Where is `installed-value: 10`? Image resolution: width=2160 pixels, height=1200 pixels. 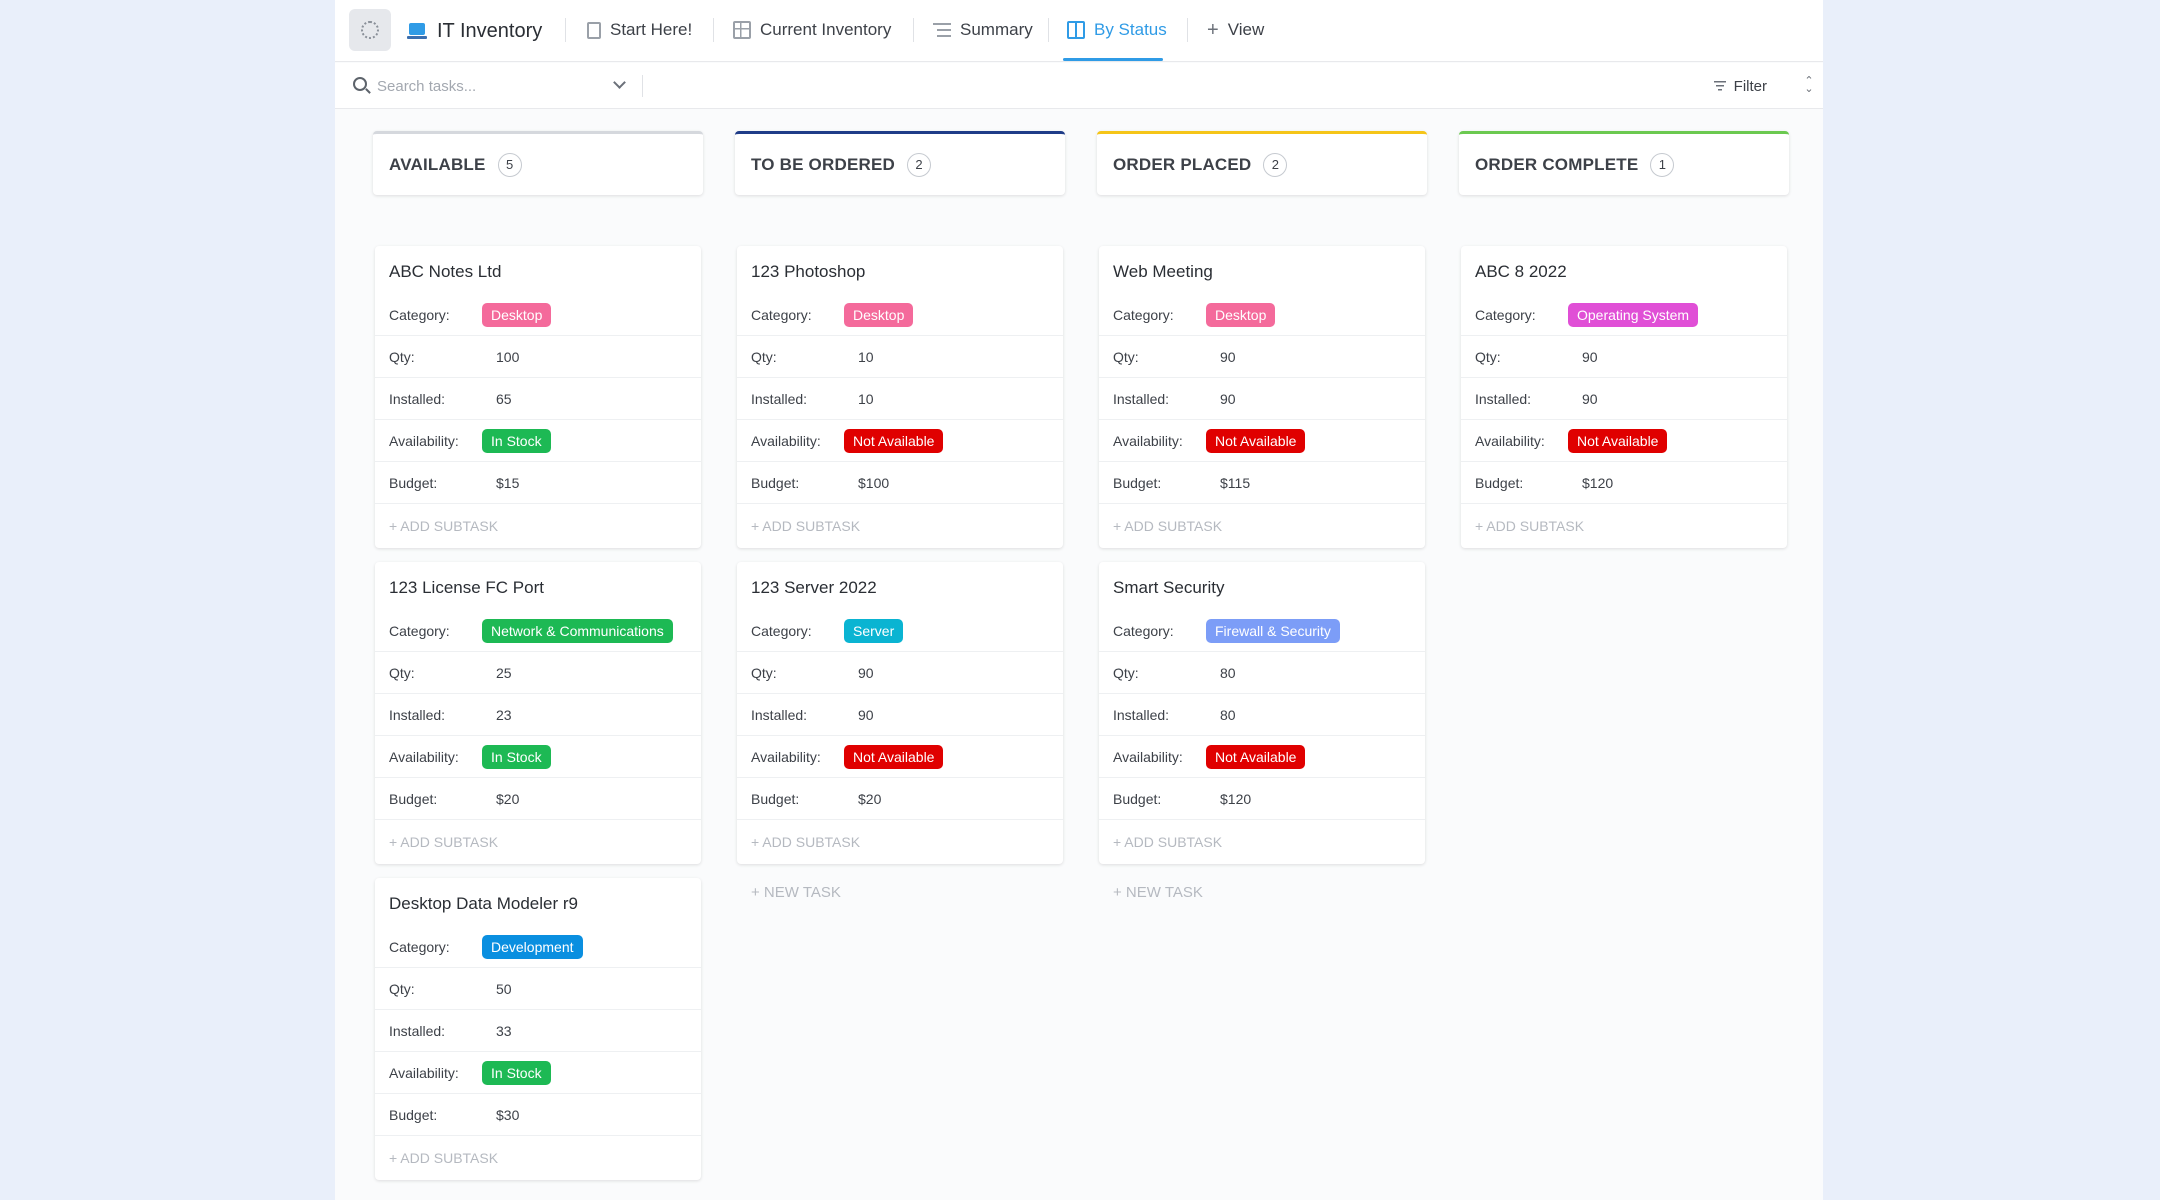 installed-value: 10 is located at coordinates (866, 398).